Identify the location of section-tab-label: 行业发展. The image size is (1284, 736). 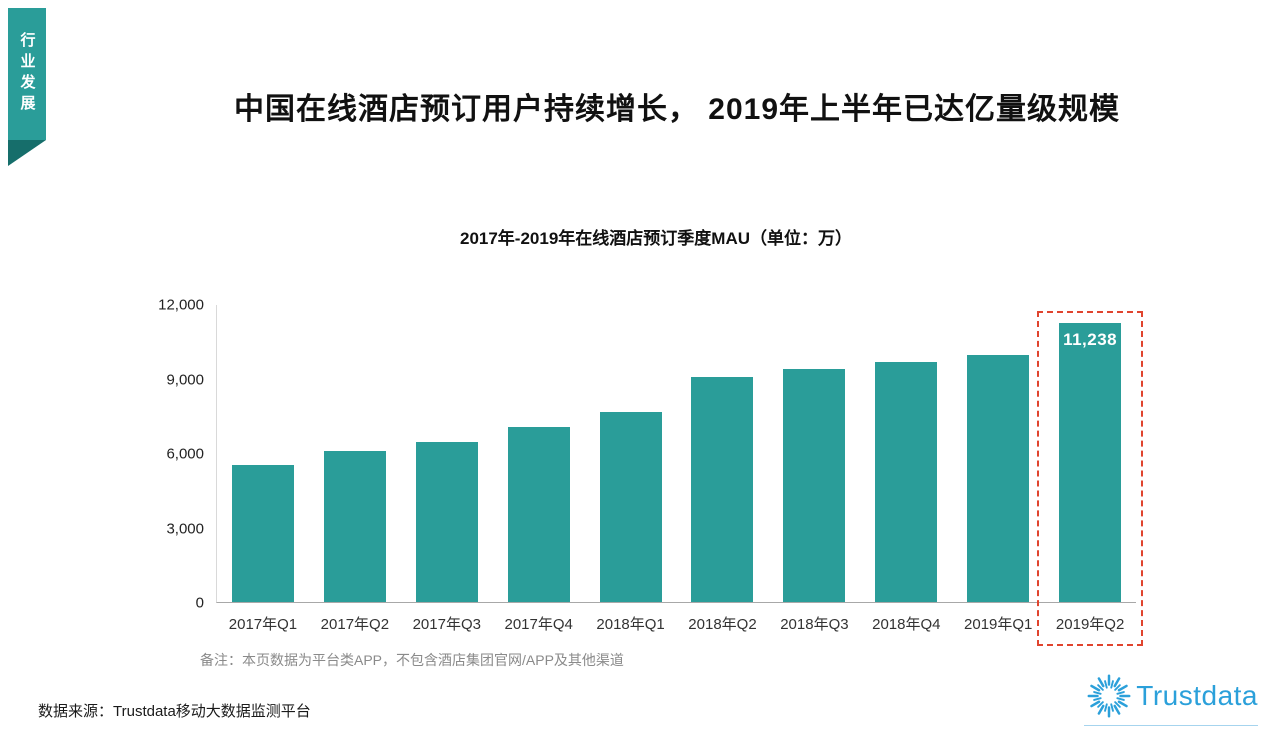
(27, 74).